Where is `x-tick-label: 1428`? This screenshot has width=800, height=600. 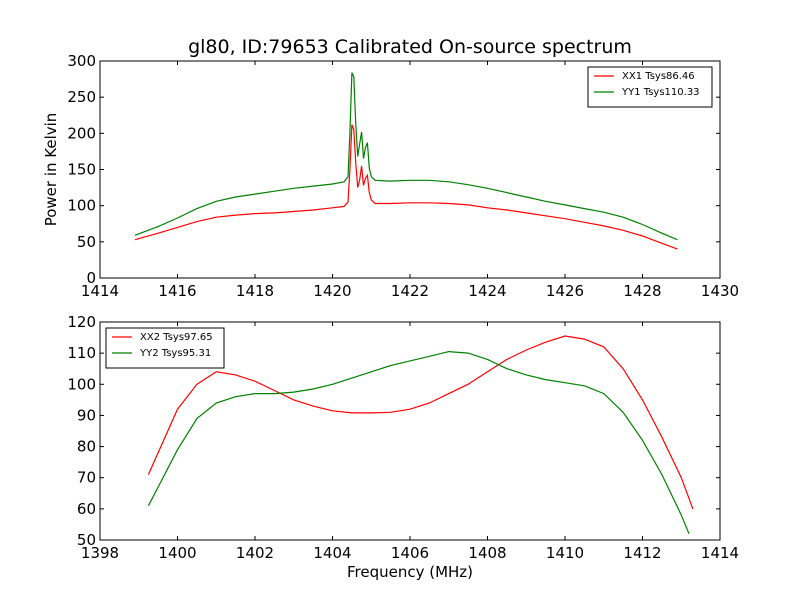
x-tick-label: 1428 is located at coordinates (642, 291).